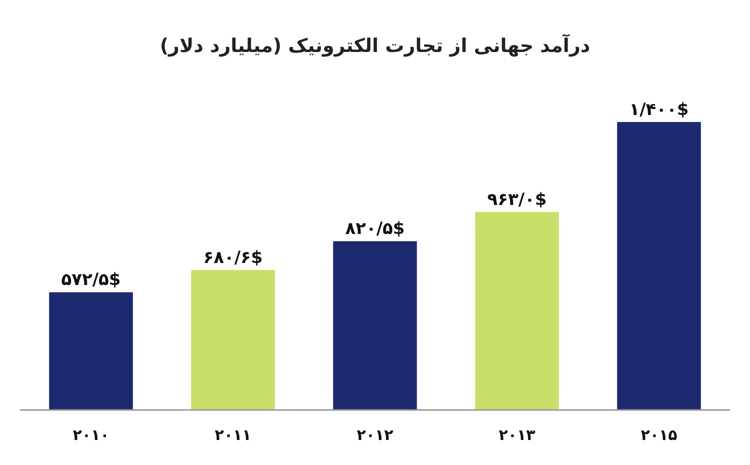  What do you see at coordinates (91, 280) in the screenshot?
I see `data-label: ۵۷۲/۵$` at bounding box center [91, 280].